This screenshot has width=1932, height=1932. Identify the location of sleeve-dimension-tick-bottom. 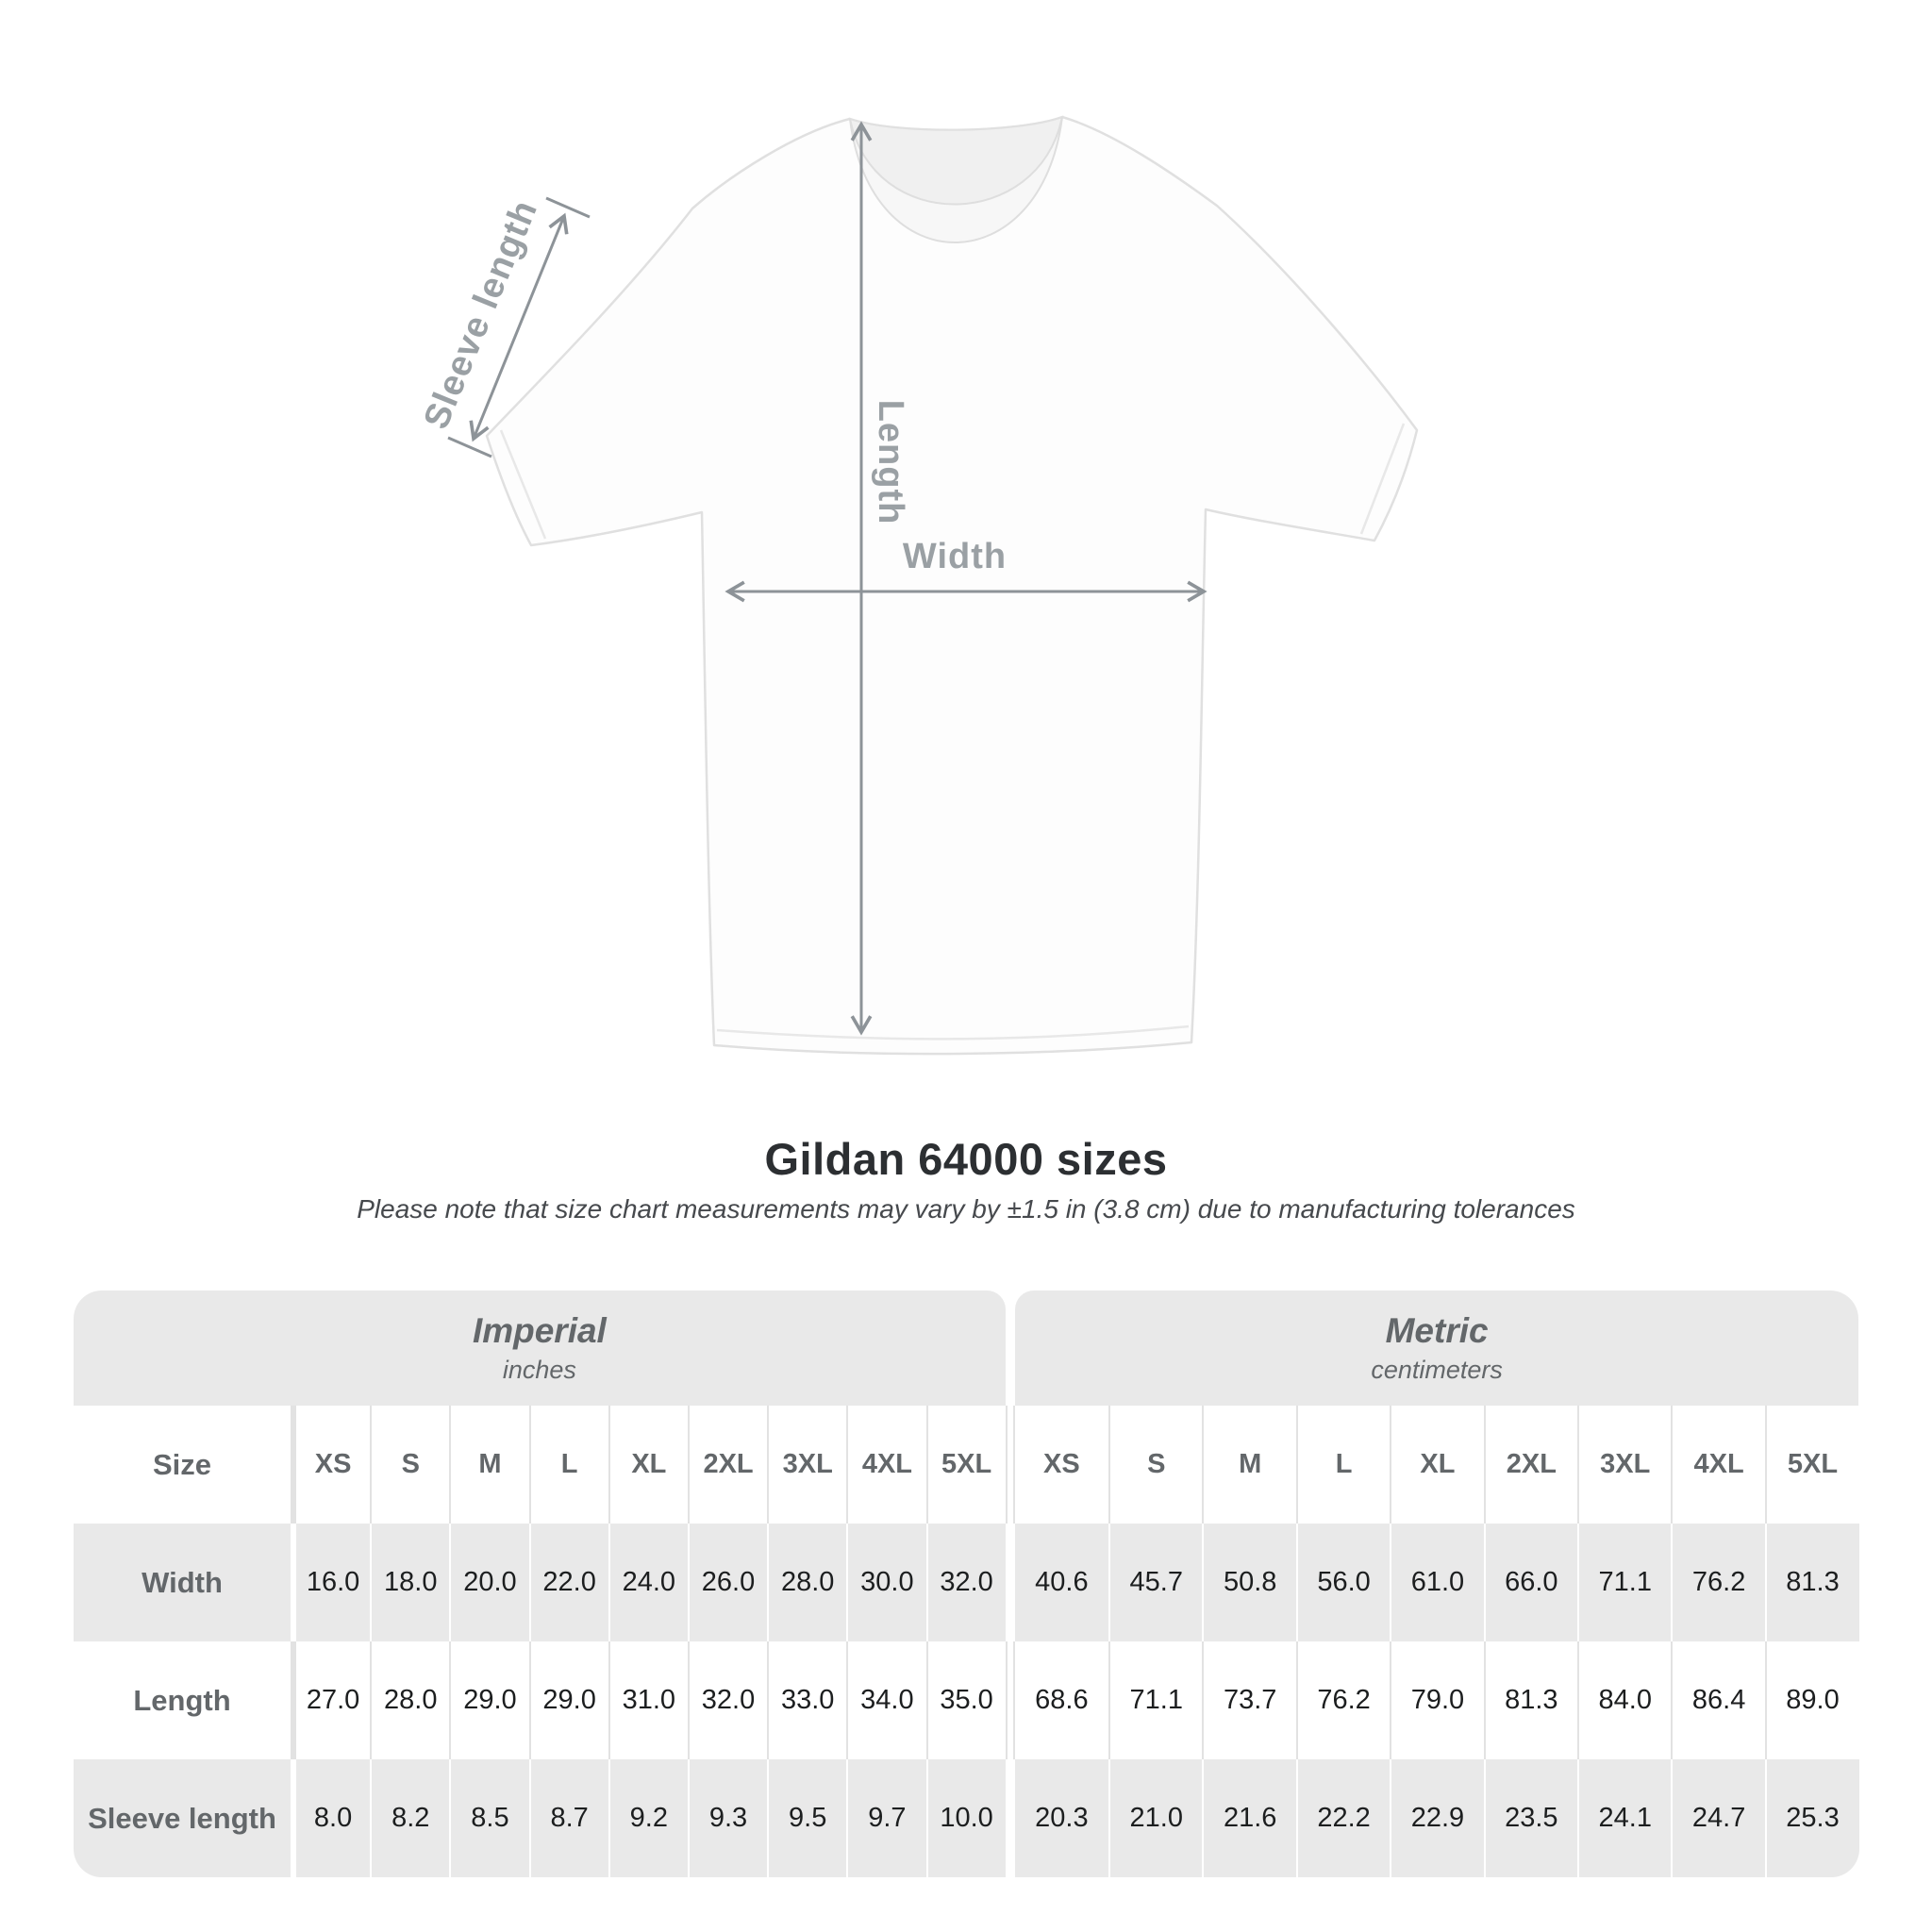
(470, 447).